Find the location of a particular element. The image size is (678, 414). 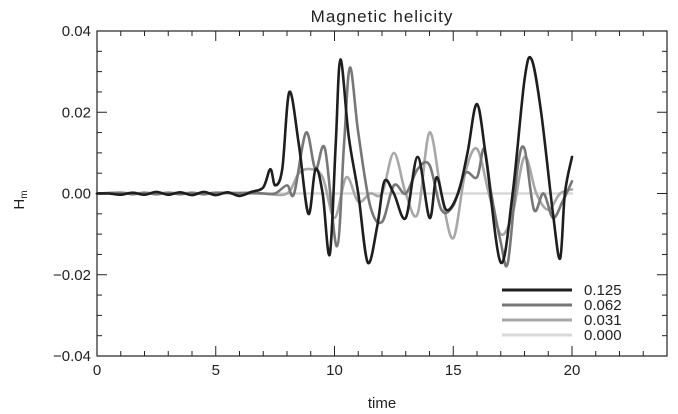

y-axis-title: Hm is located at coordinates (20, 199).